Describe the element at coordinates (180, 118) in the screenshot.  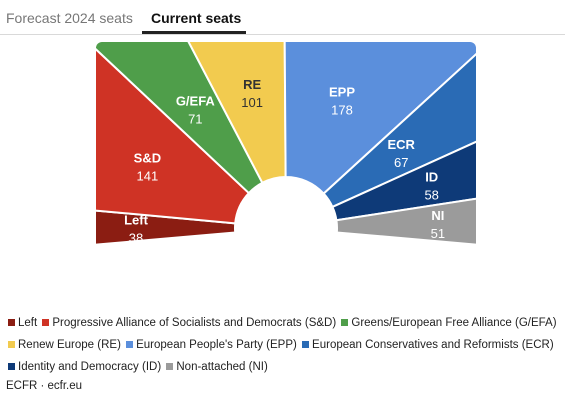
I see `segment-g-efa` at that location.